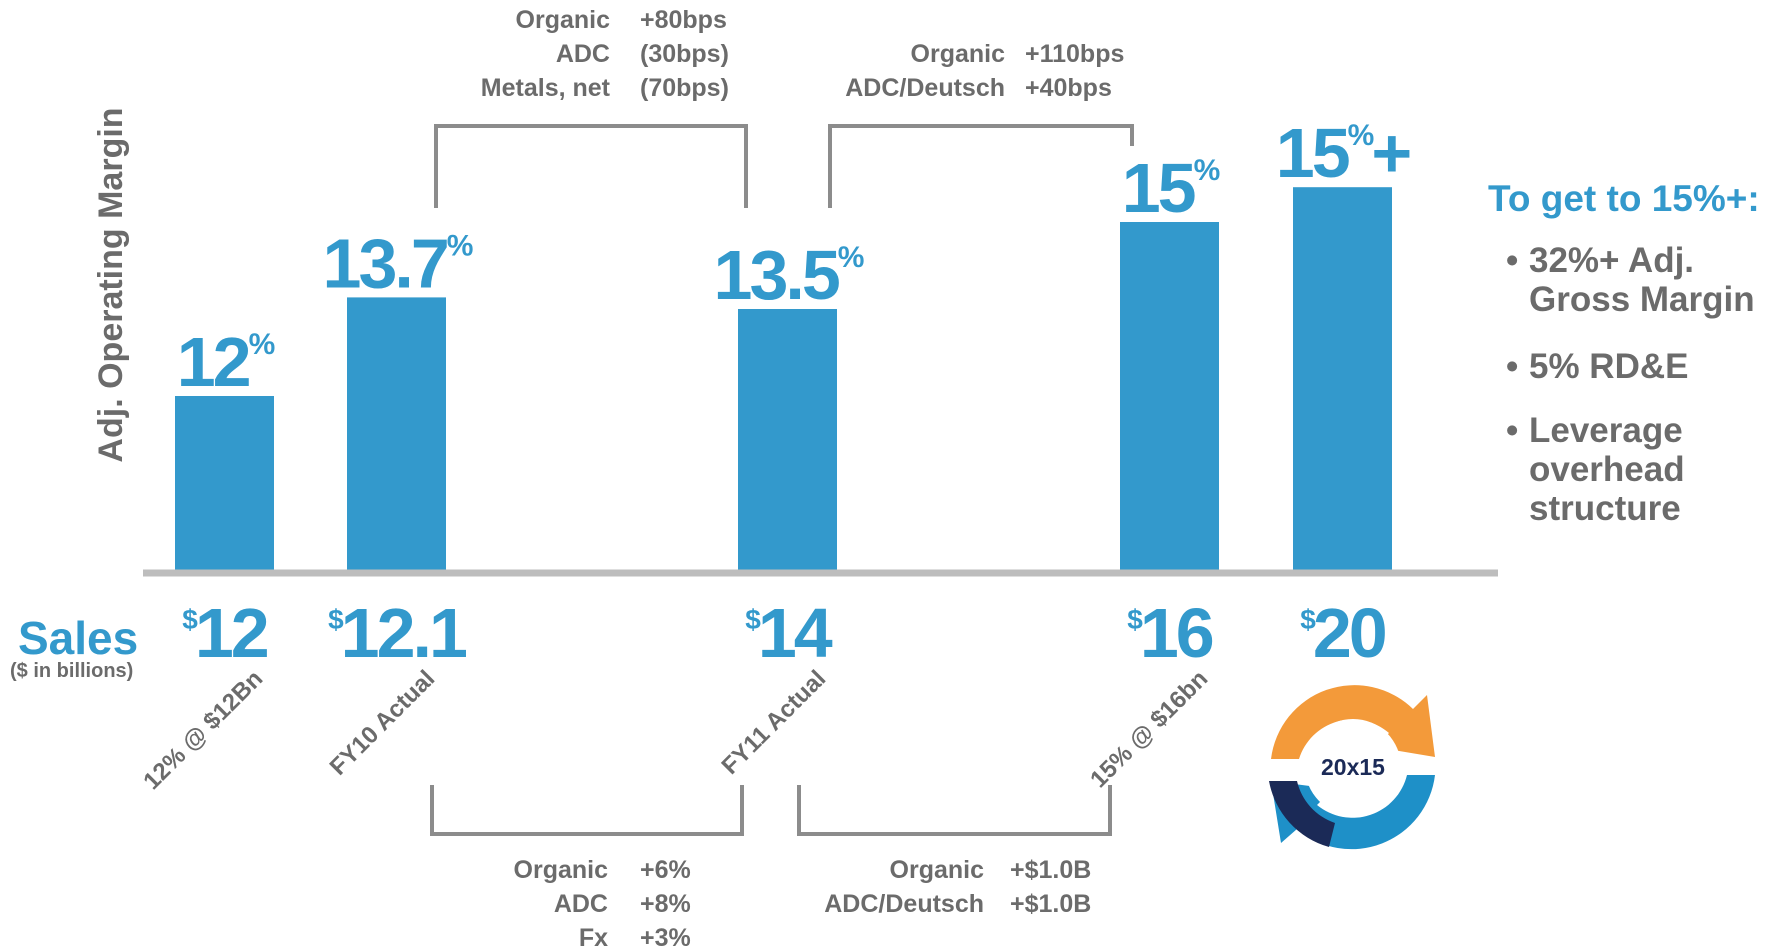  Describe the element at coordinates (789, 275) in the screenshot. I see `margin-label-3: 13.5%` at that location.